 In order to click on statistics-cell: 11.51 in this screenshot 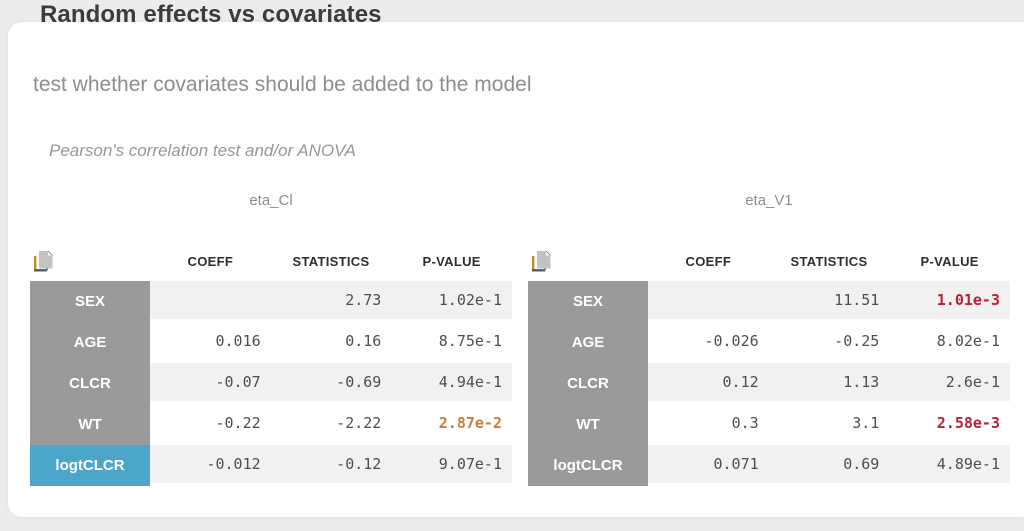, I will do `click(829, 300)`.